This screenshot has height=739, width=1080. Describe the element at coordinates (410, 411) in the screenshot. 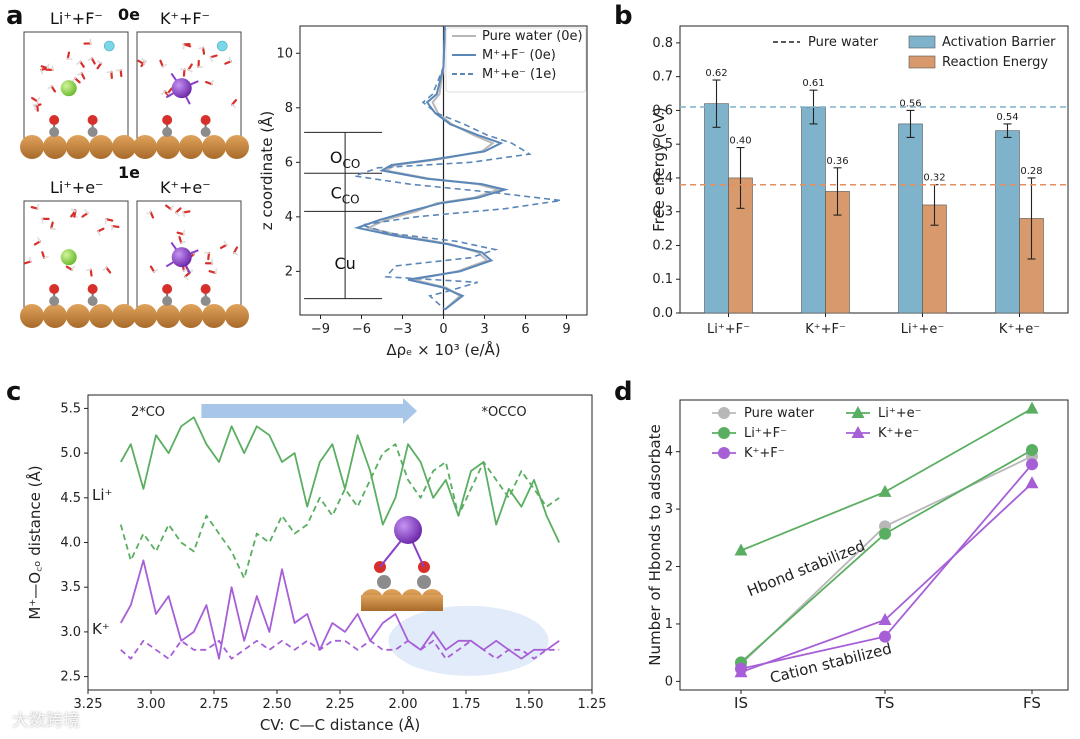

I see `reaction-arrow-head` at that location.